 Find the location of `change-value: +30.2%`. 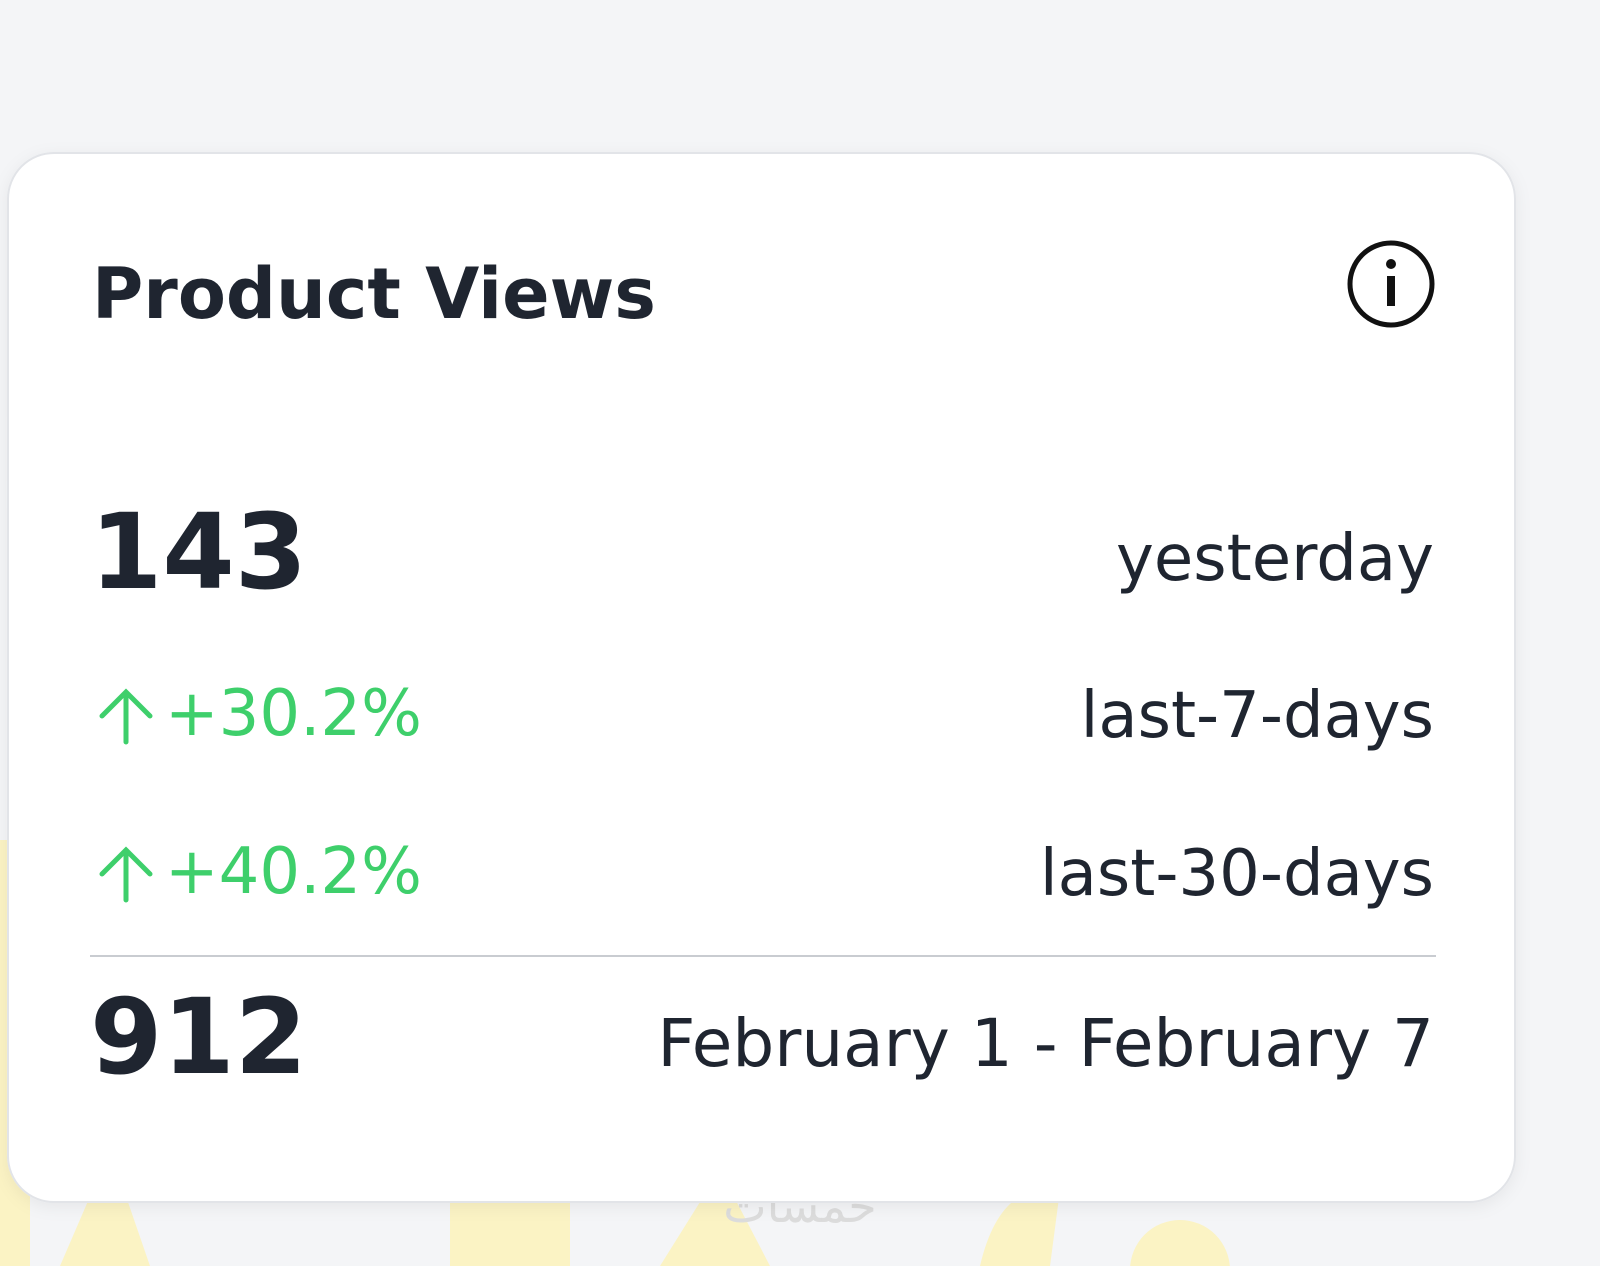

change-value: +30.2% is located at coordinates (293, 714).